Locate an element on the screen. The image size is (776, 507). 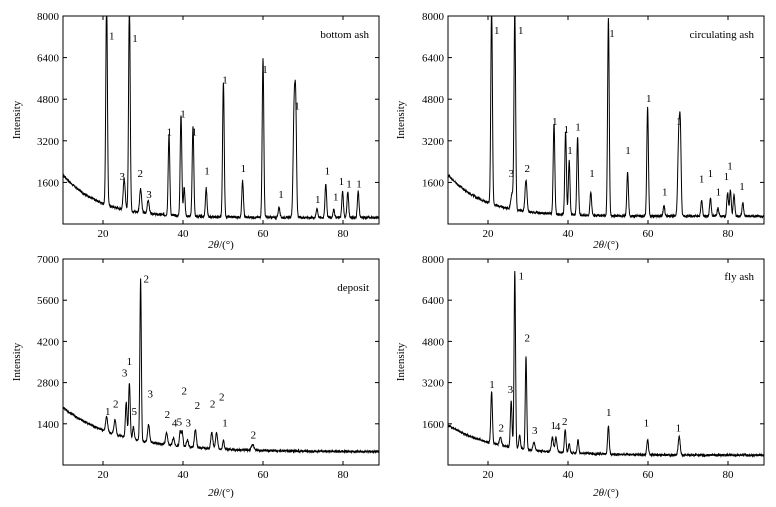
x-tick-label: 60 is located at coordinates (649, 475).